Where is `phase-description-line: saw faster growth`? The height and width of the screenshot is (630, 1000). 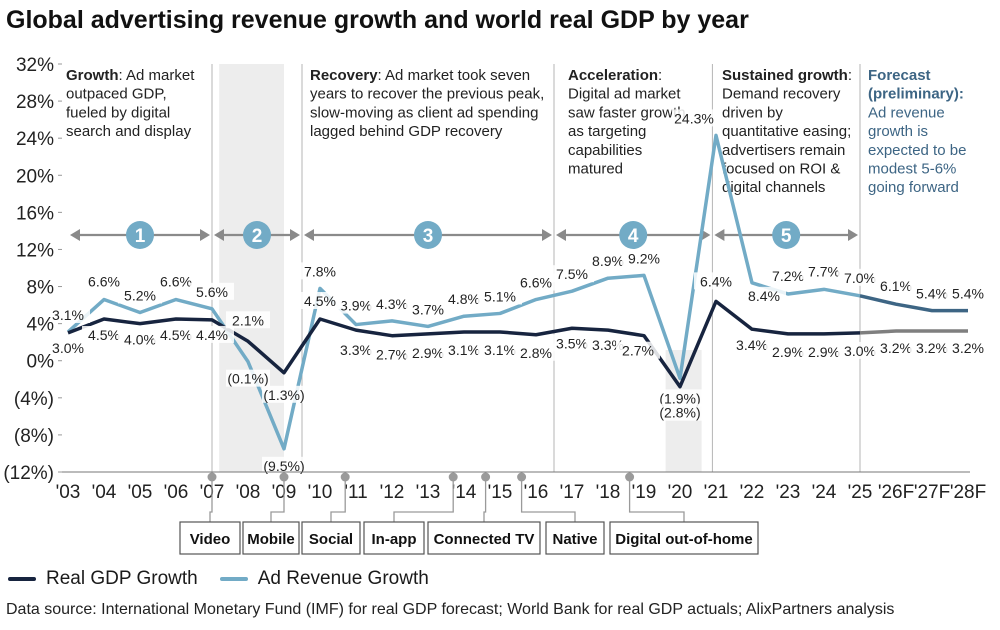
phase-description-line: saw faster growth is located at coordinates (627, 112).